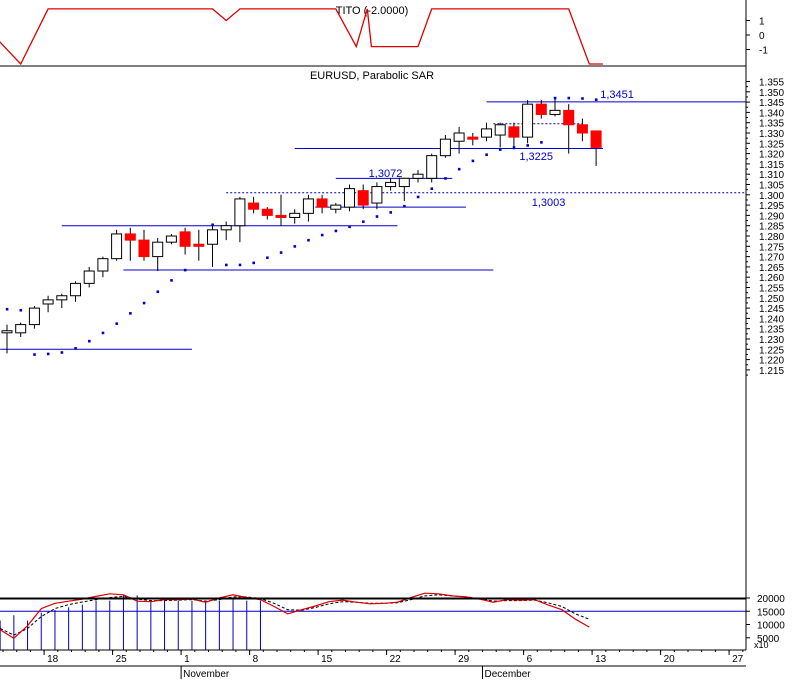 The image size is (793, 684). What do you see at coordinates (386, 174) in the screenshot?
I see `level-value-label: 1,3072` at bounding box center [386, 174].